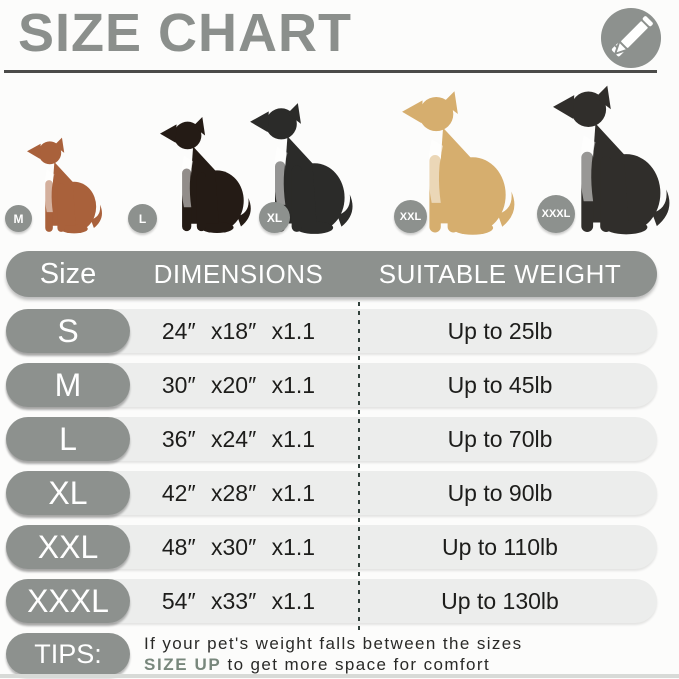 Image resolution: width=679 pixels, height=679 pixels. I want to click on size-marker-m: M, so click(18, 218).